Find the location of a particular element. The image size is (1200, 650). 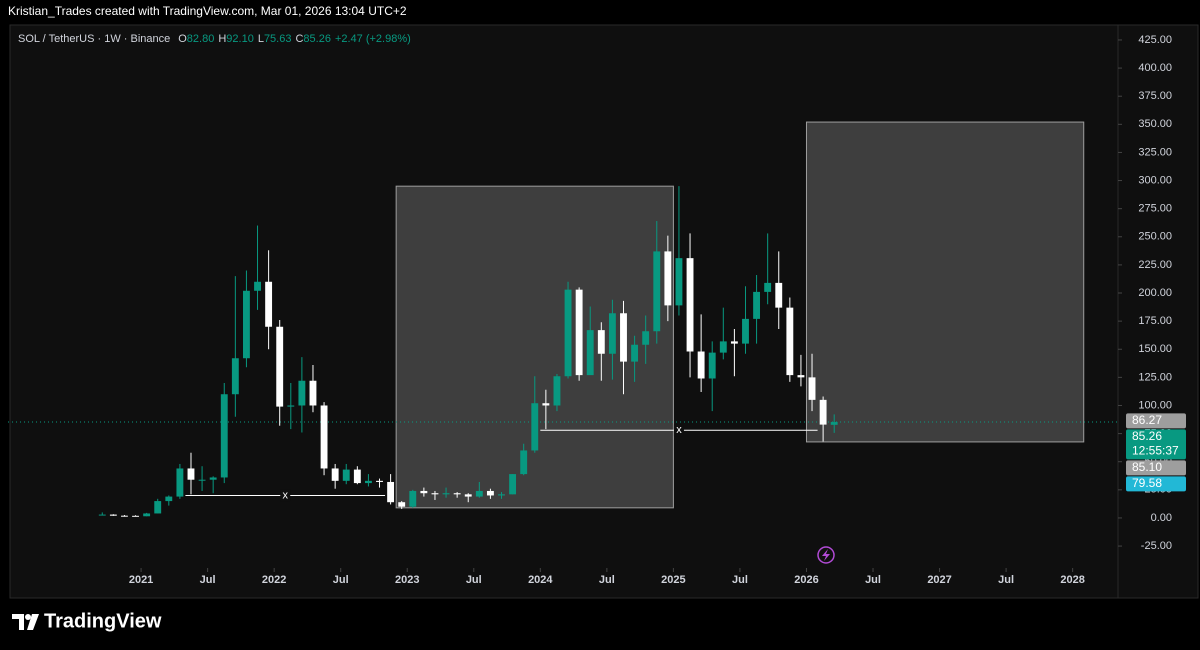

legend-value: 85.26 is located at coordinates (317, 39).